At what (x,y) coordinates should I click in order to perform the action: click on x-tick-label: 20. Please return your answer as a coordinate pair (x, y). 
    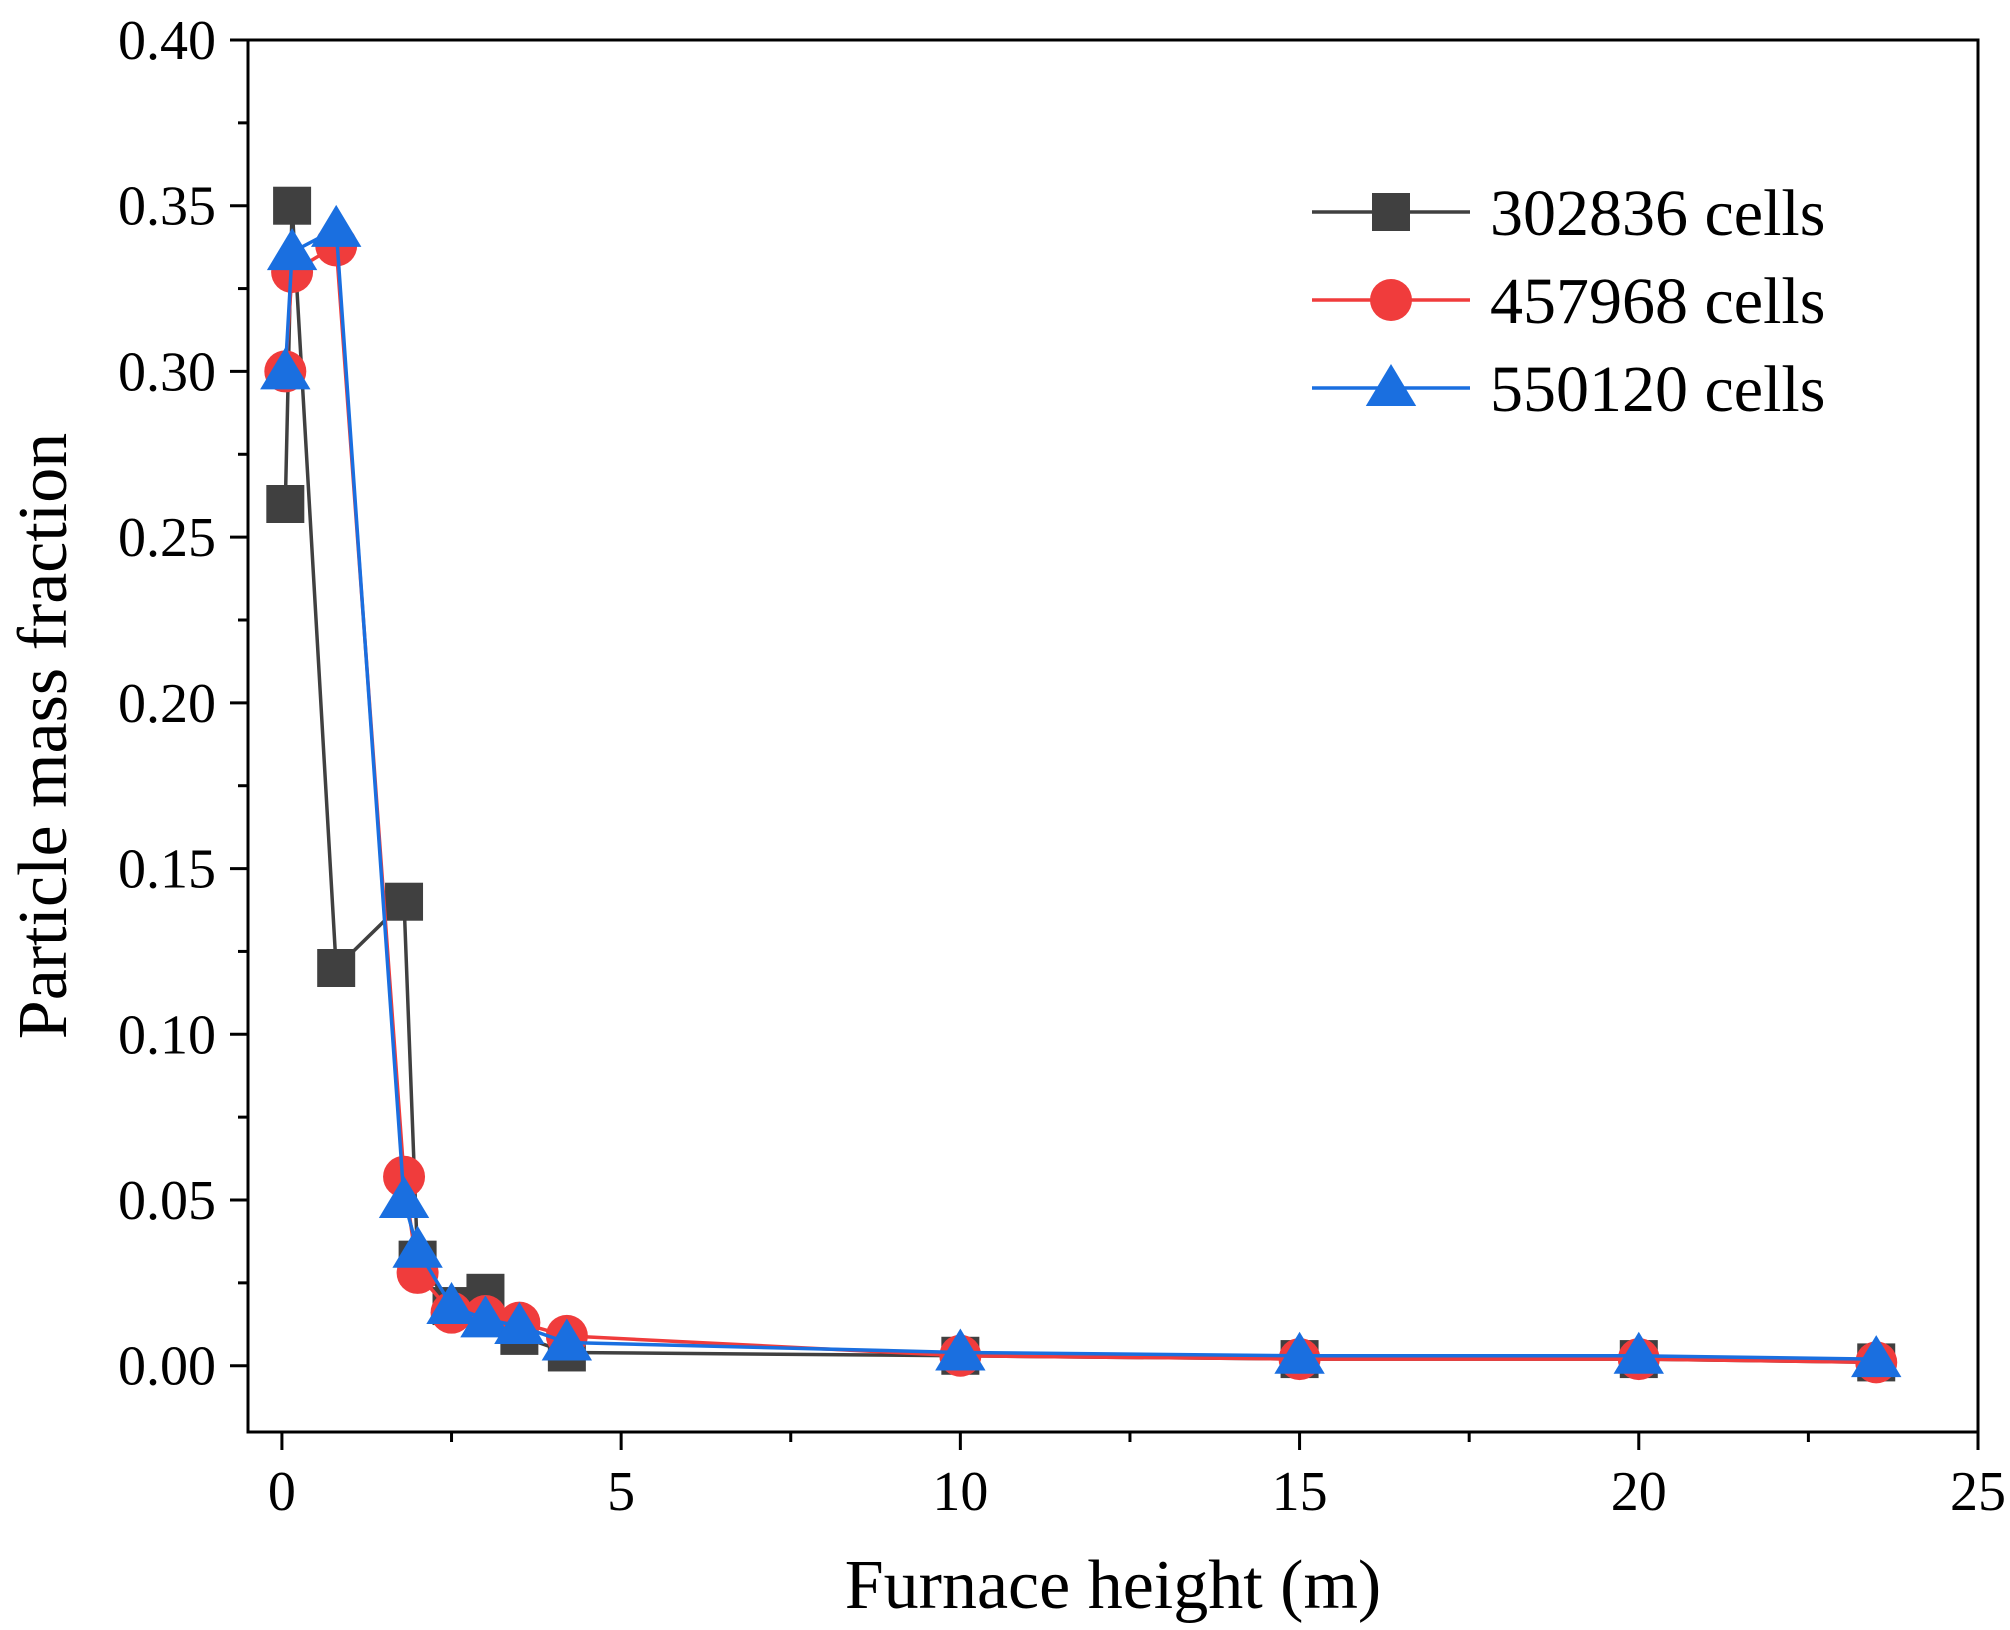
    Looking at the image, I should click on (1639, 1492).